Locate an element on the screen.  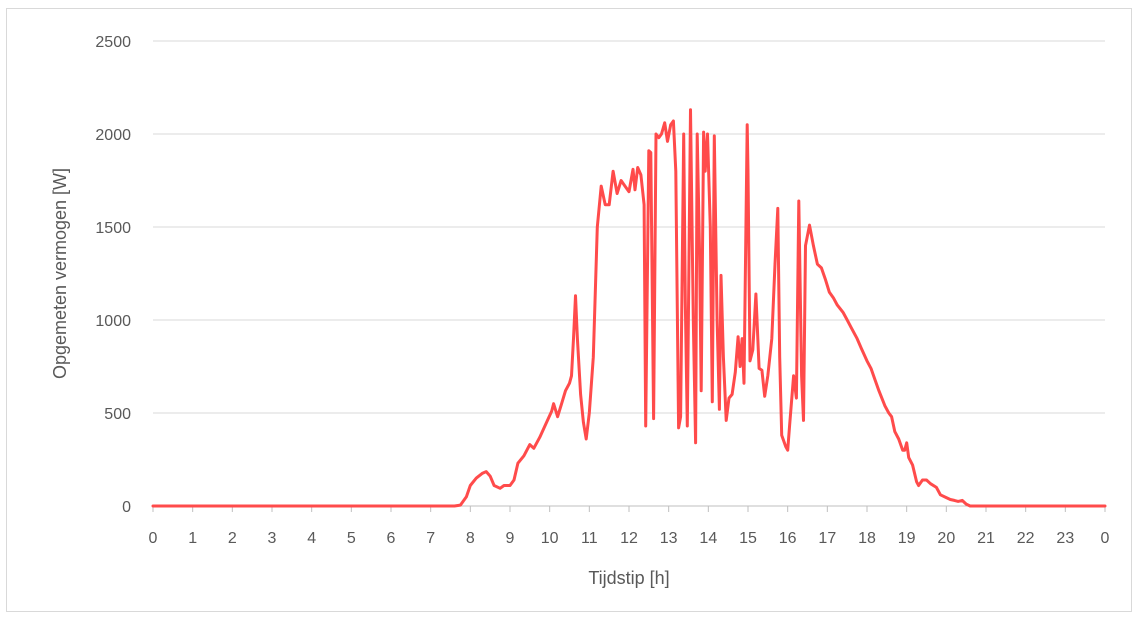
x-tick-label: 23 is located at coordinates (1065, 538).